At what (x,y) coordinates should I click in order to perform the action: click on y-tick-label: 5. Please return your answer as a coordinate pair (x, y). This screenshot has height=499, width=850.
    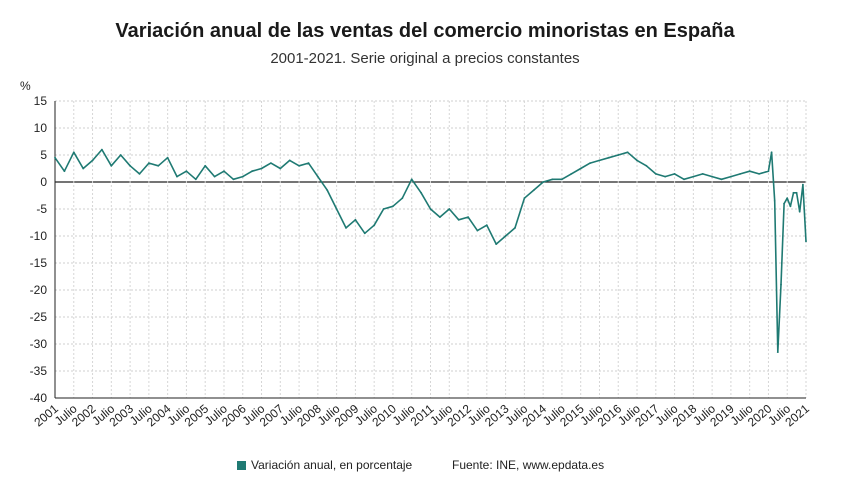
    Looking at the image, I should click on (43, 155).